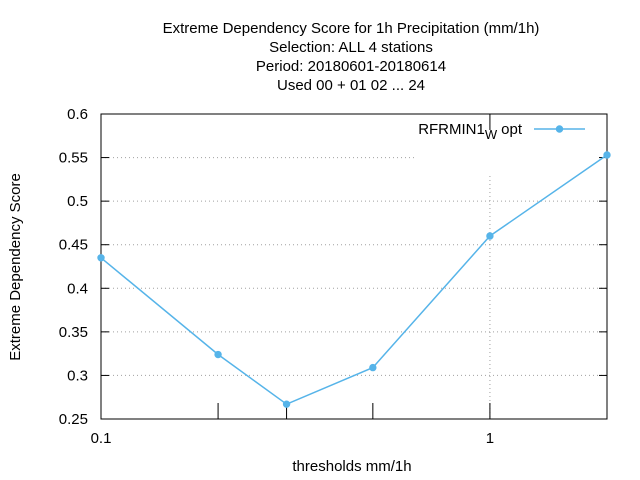 The height and width of the screenshot is (480, 640). I want to click on y-axis-label: Extreme Dependency Score, so click(15, 267).